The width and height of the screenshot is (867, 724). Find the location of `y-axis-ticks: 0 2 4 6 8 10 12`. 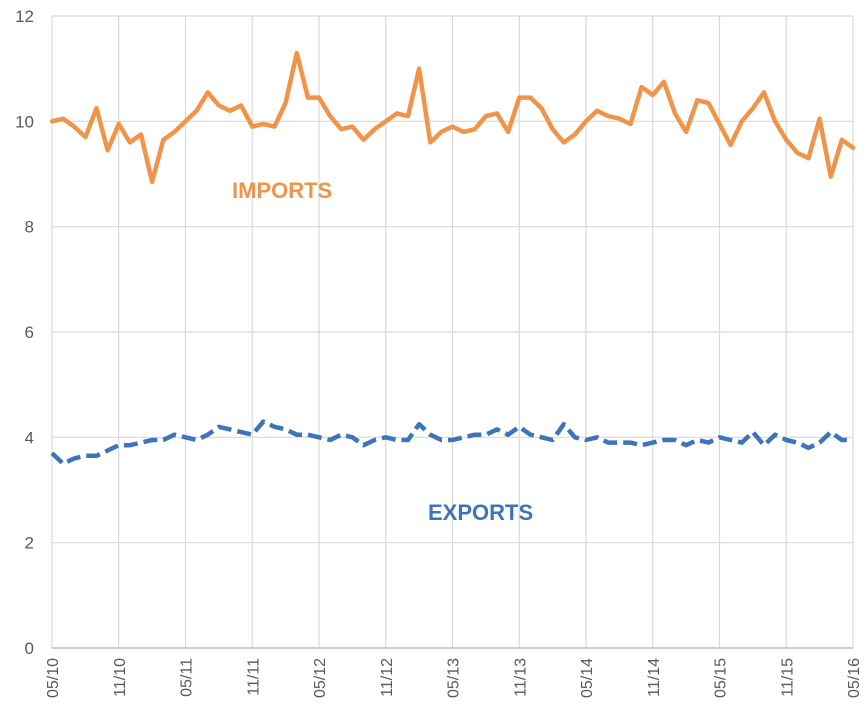

y-axis-ticks: 0 2 4 6 8 10 12 is located at coordinates (24, 332).